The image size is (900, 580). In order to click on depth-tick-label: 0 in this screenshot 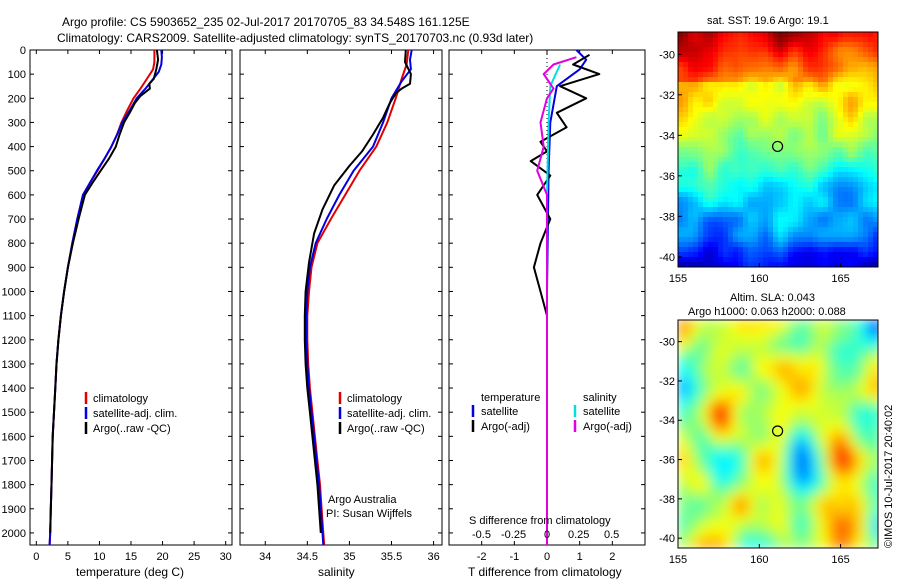, I will do `click(23, 51)`.